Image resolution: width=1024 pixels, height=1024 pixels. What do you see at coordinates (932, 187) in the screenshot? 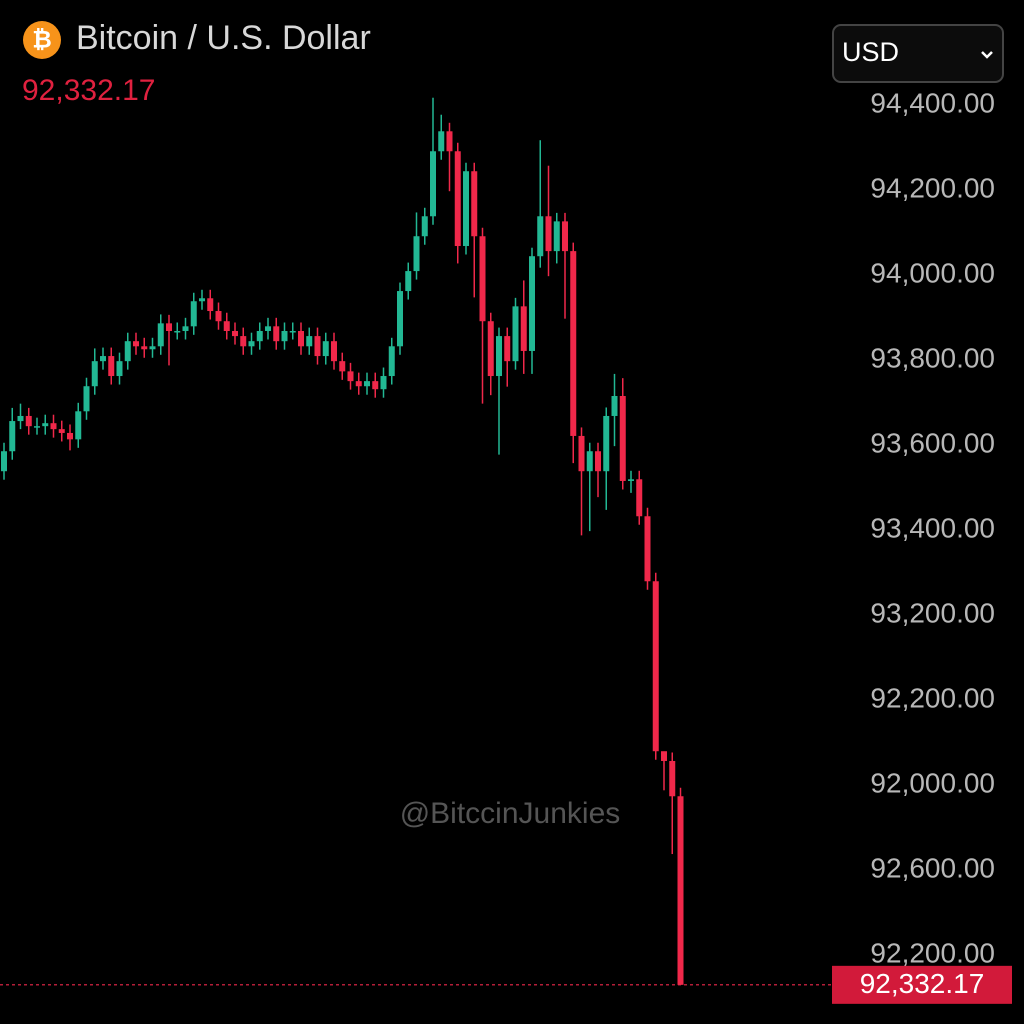
I see `y-tick-label: 94,200.00` at bounding box center [932, 187].